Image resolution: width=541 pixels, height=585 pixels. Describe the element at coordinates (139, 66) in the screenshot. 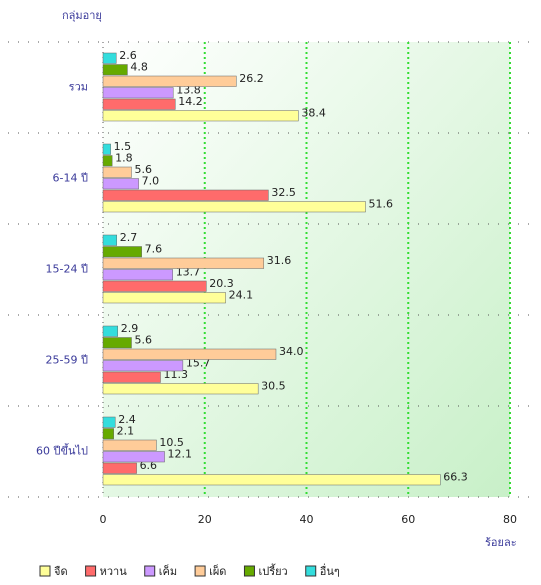

I see `value-label: 4.8` at that location.